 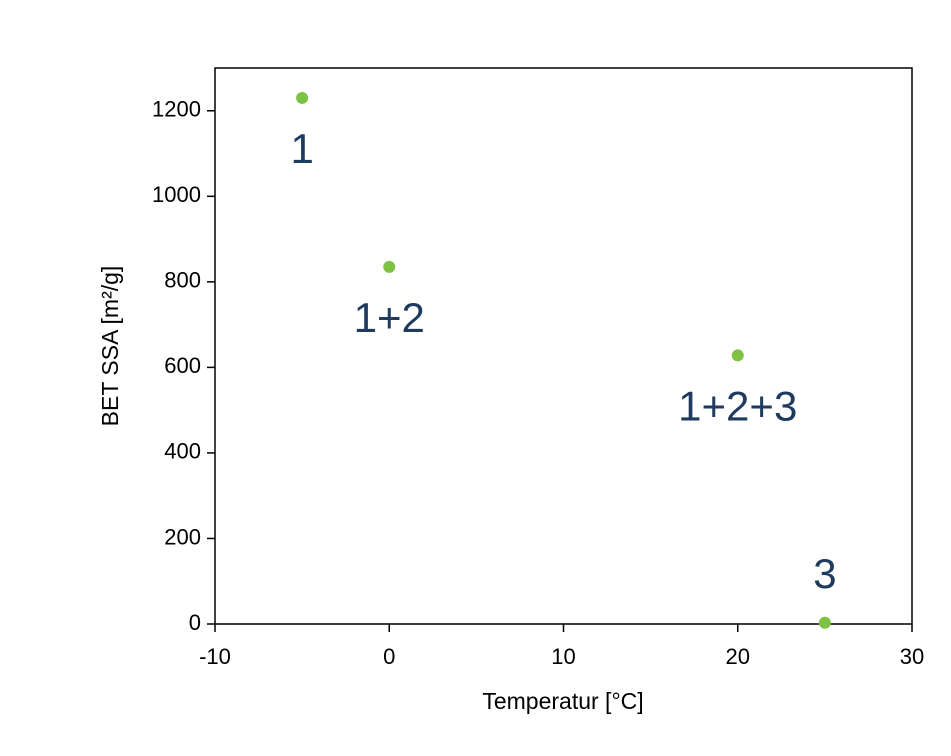 What do you see at coordinates (389, 656) in the screenshot?
I see `x-tick-label: 0` at bounding box center [389, 656].